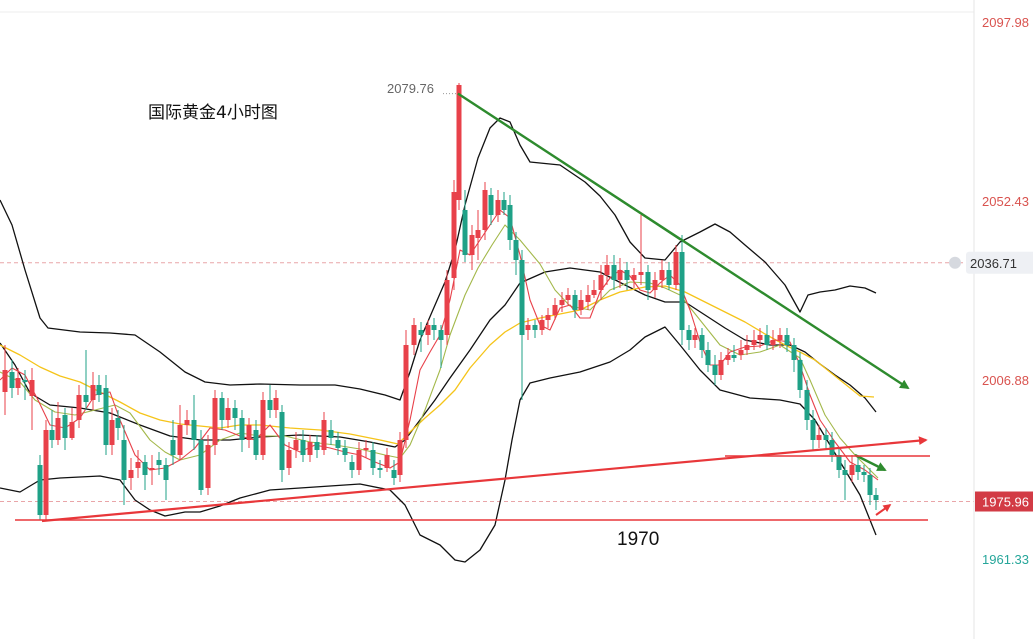 This screenshot has width=1033, height=639. Describe the element at coordinates (883, 510) in the screenshot. I see `short-up-arrow` at that location.